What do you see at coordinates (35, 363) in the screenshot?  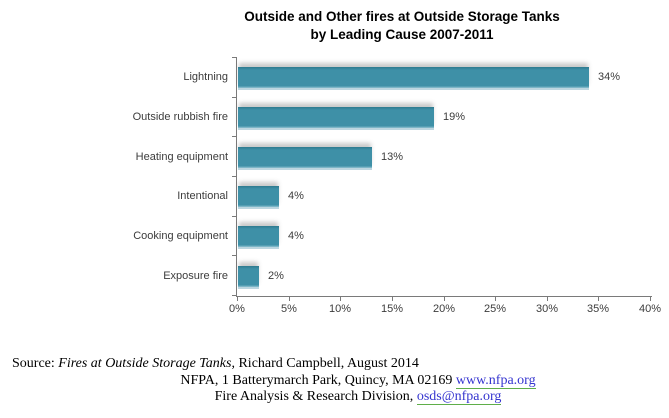 I see `source-prefix: Source:` at bounding box center [35, 363].